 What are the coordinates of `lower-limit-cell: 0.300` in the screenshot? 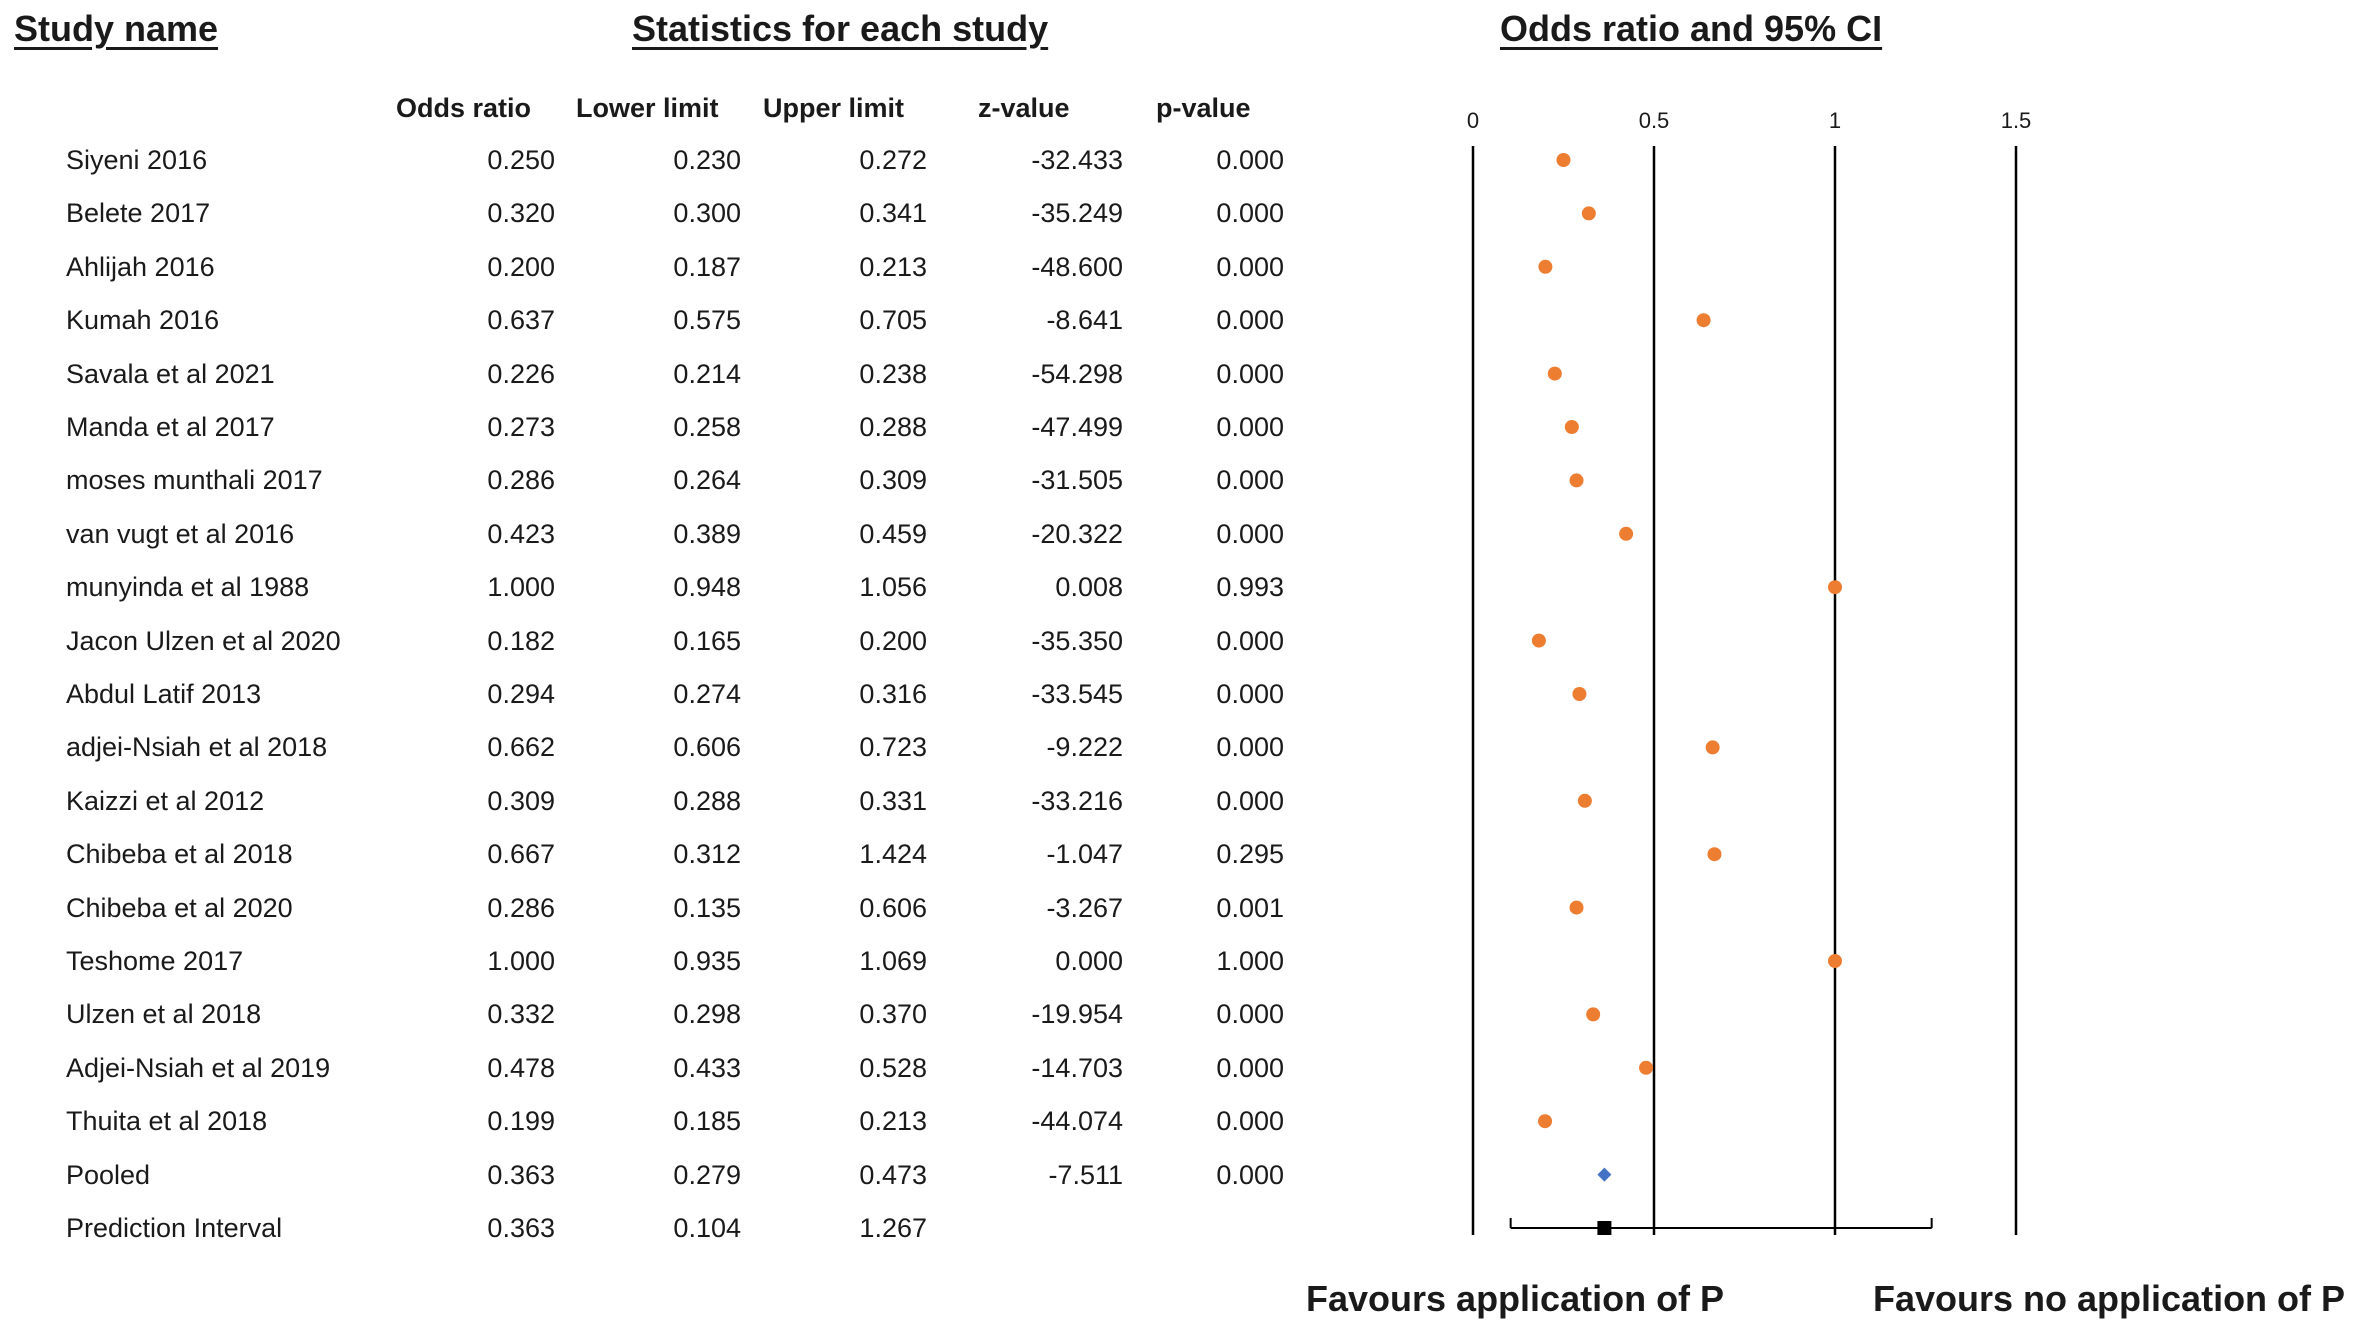 It's located at (707, 213).